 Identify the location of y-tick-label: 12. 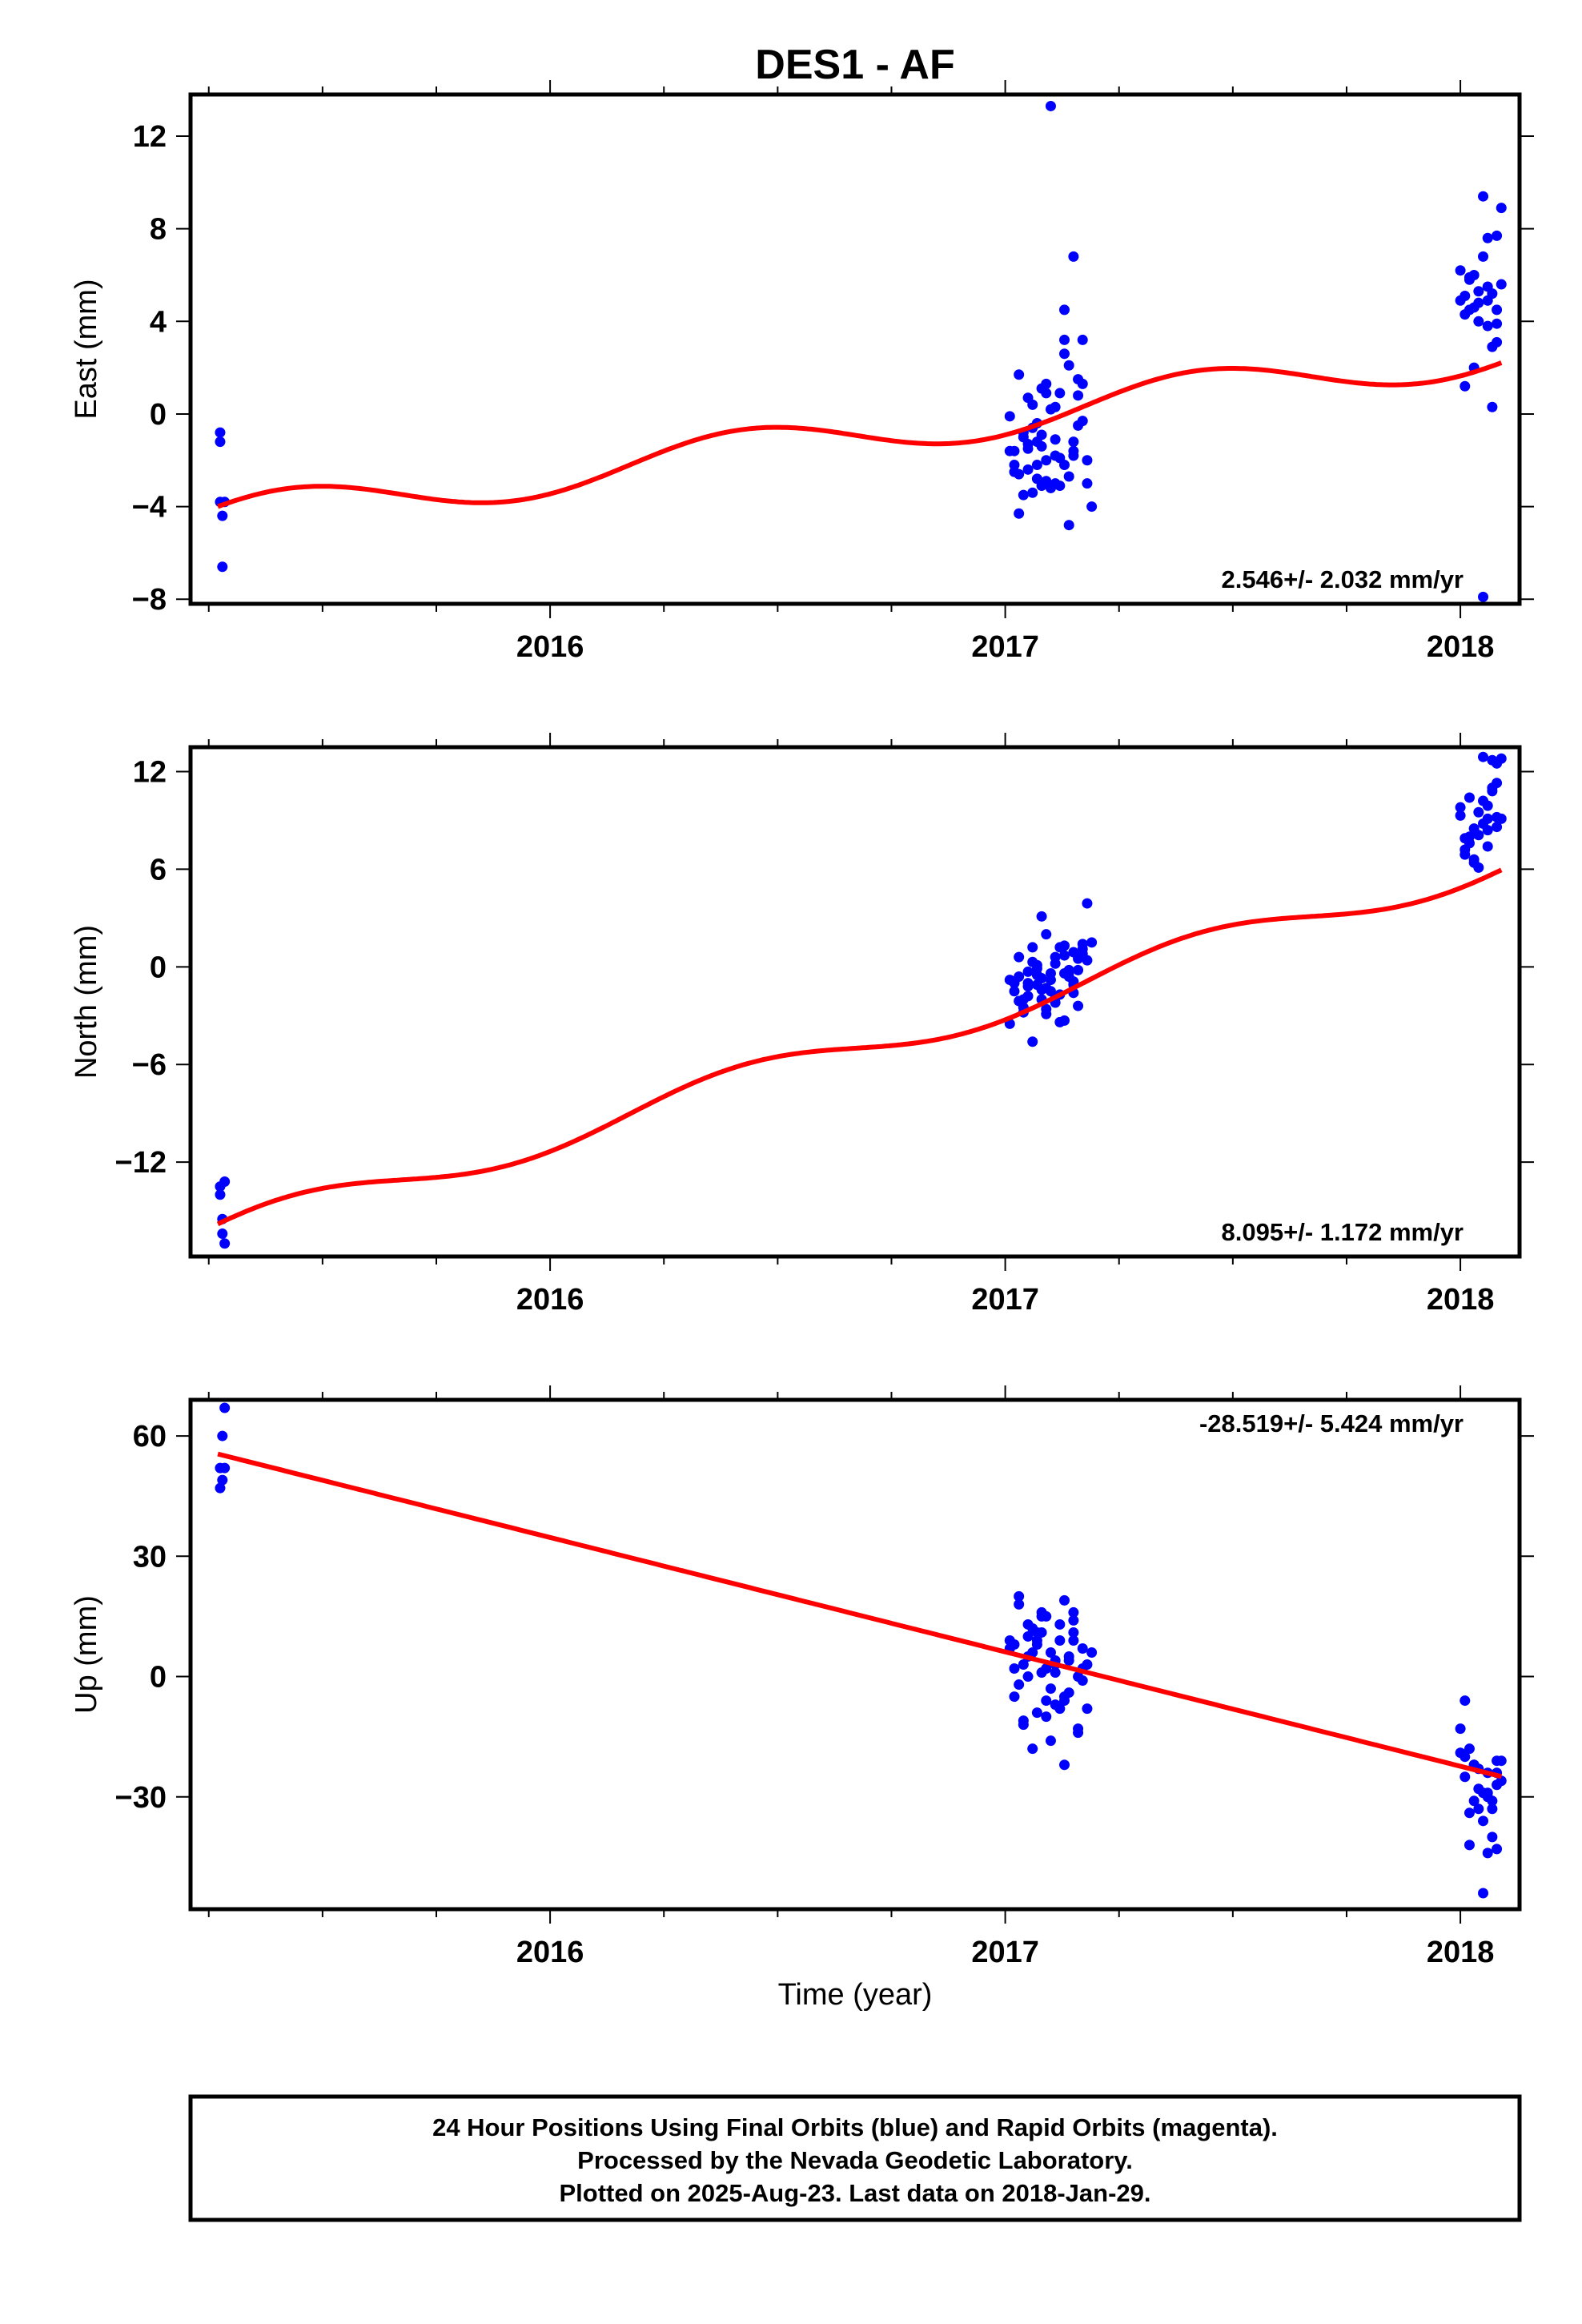
(150, 137).